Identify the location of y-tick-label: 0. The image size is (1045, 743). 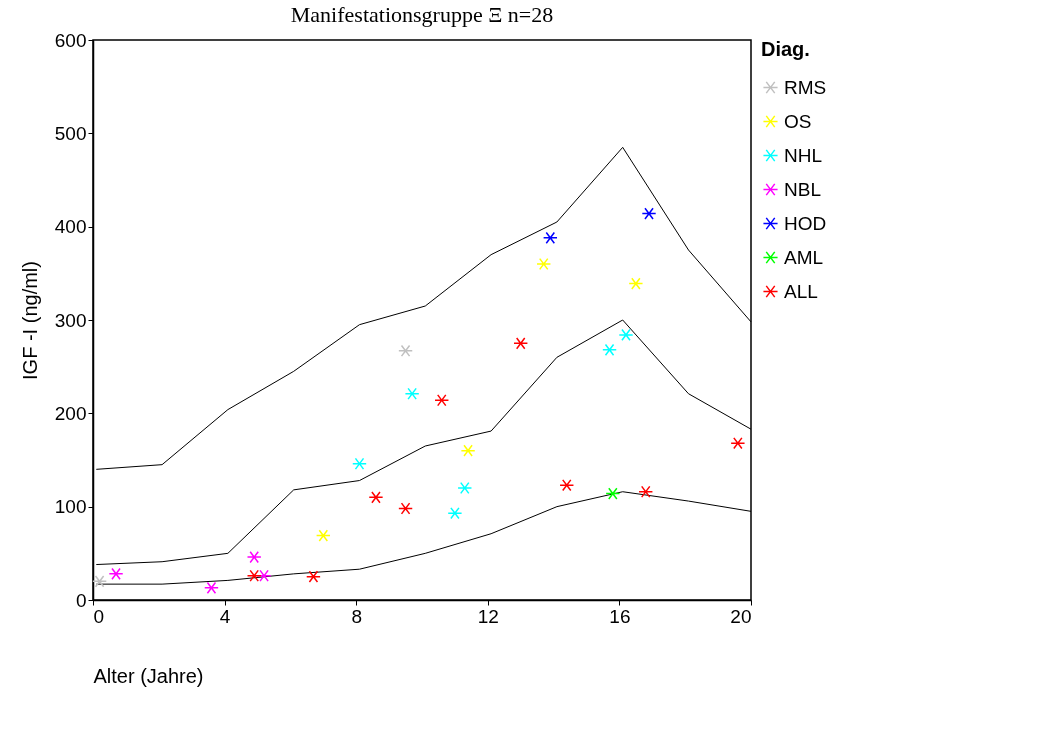
(81, 600).